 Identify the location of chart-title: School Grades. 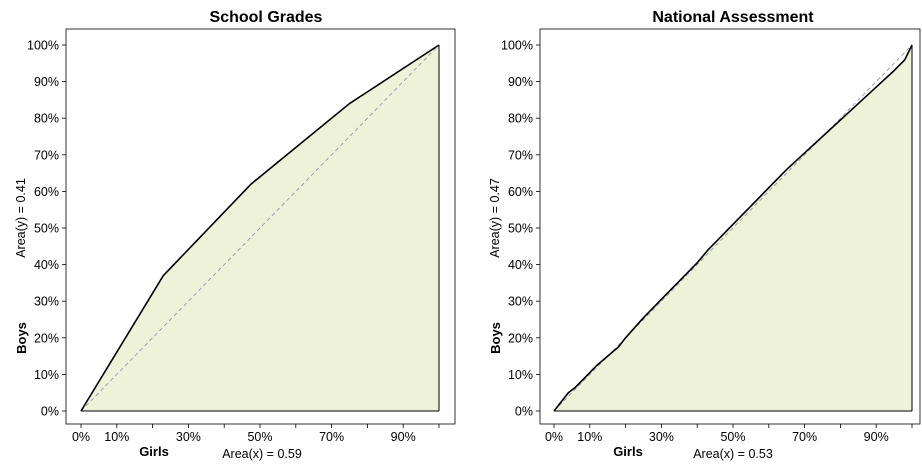
(266, 17).